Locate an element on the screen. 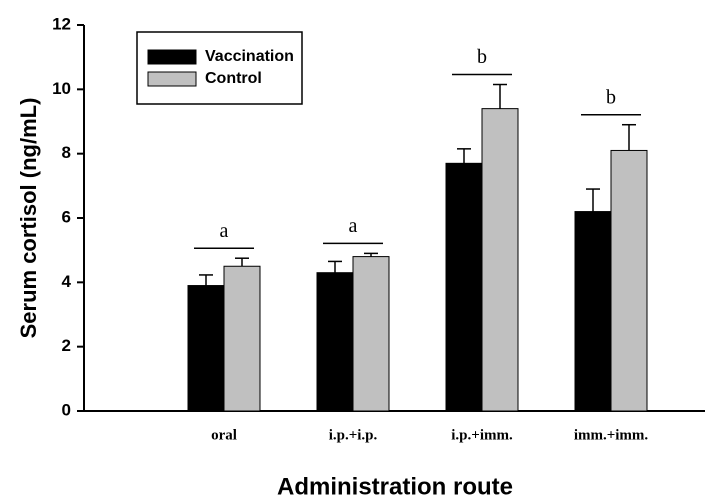 Image resolution: width=709 pixels, height=503 pixels. y-tick-label: 4 is located at coordinates (67, 281).